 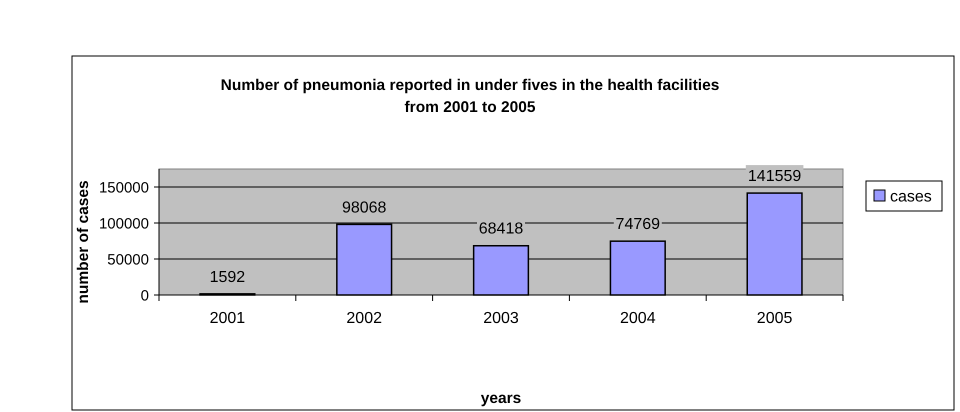 What do you see at coordinates (128, 259) in the screenshot?
I see `y-tick-label: 50000` at bounding box center [128, 259].